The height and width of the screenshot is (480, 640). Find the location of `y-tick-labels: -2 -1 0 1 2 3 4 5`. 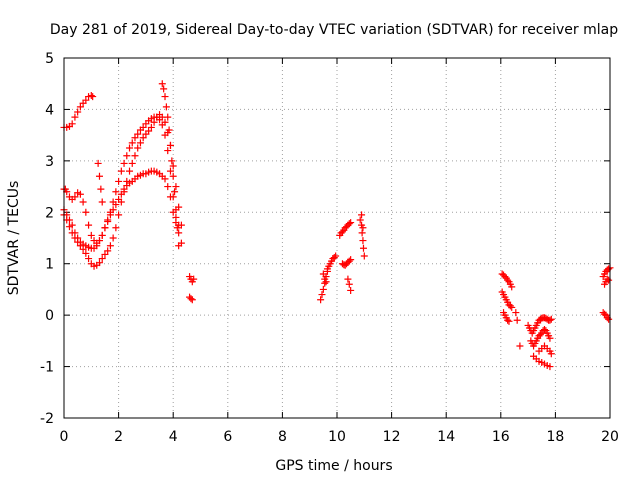

y-tick-labels: -2 -1 0 1 2 3 4 5 is located at coordinates (47, 239).